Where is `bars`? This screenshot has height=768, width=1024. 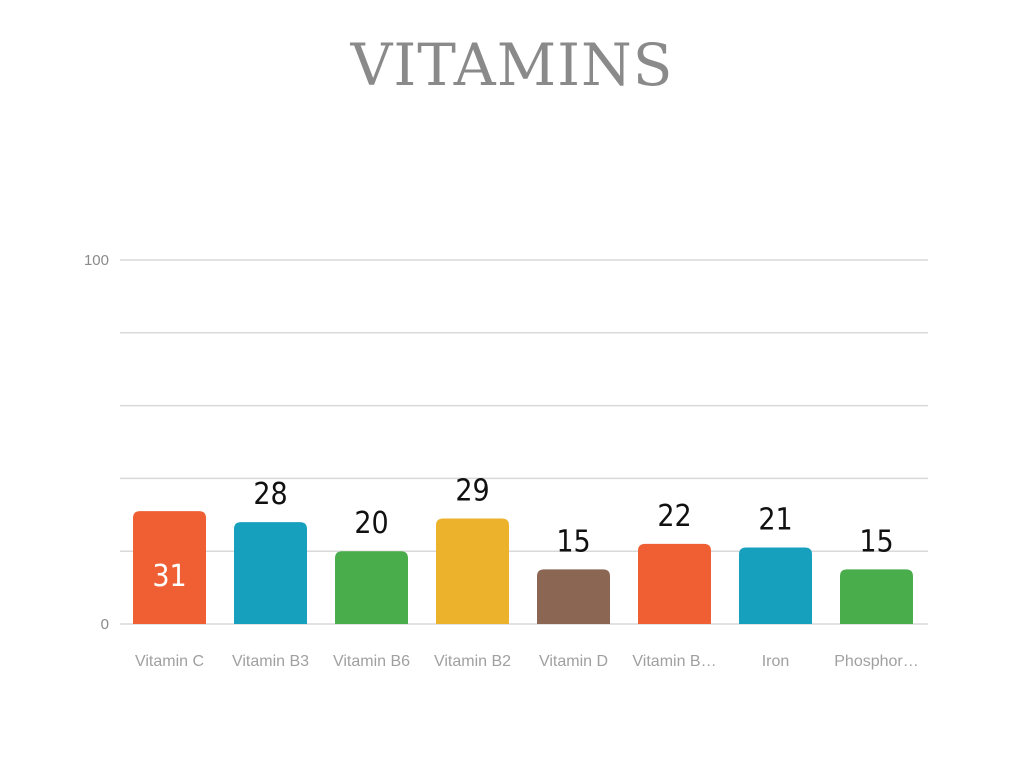
bars is located at coordinates (523, 567).